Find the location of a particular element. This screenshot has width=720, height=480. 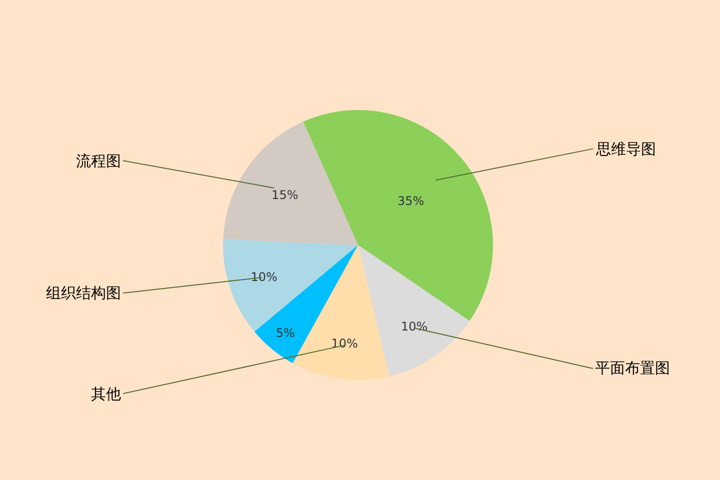

slice-label: 组织结构图 is located at coordinates (83, 293).